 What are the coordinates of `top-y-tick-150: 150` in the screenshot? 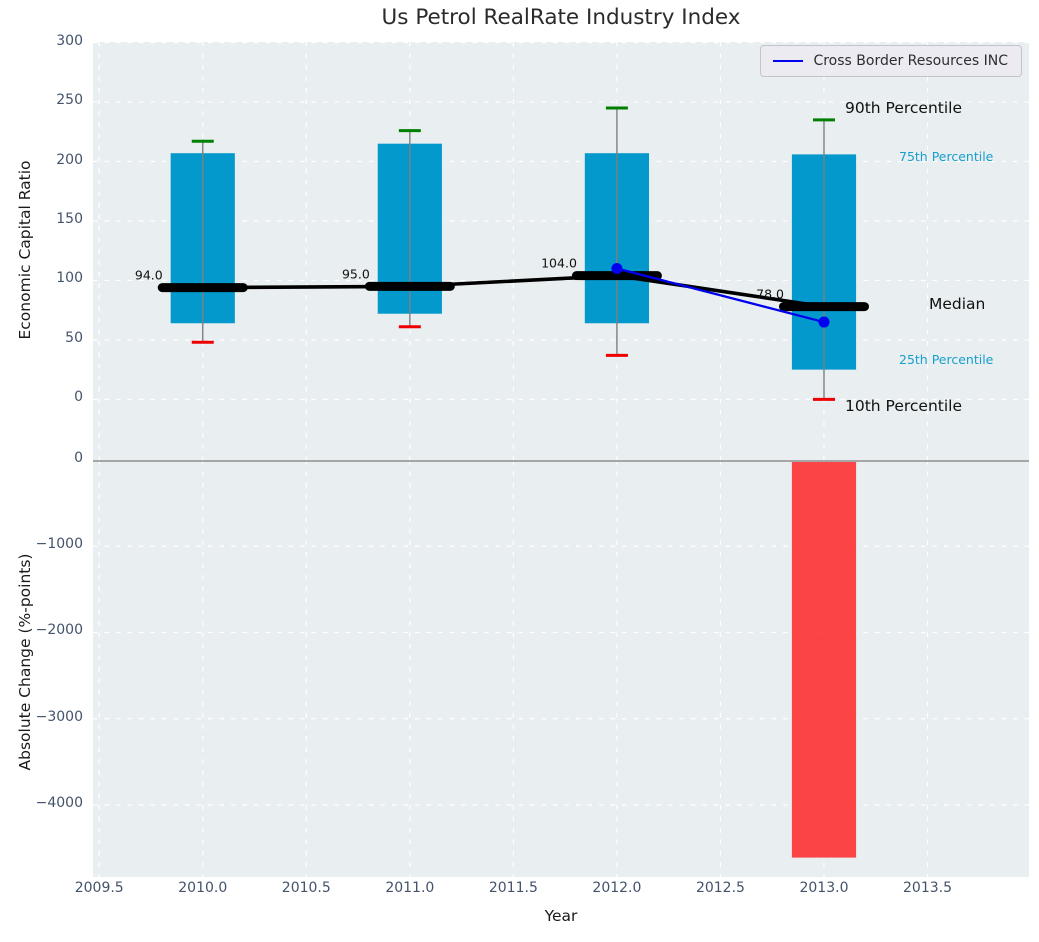 It's located at (69, 218).